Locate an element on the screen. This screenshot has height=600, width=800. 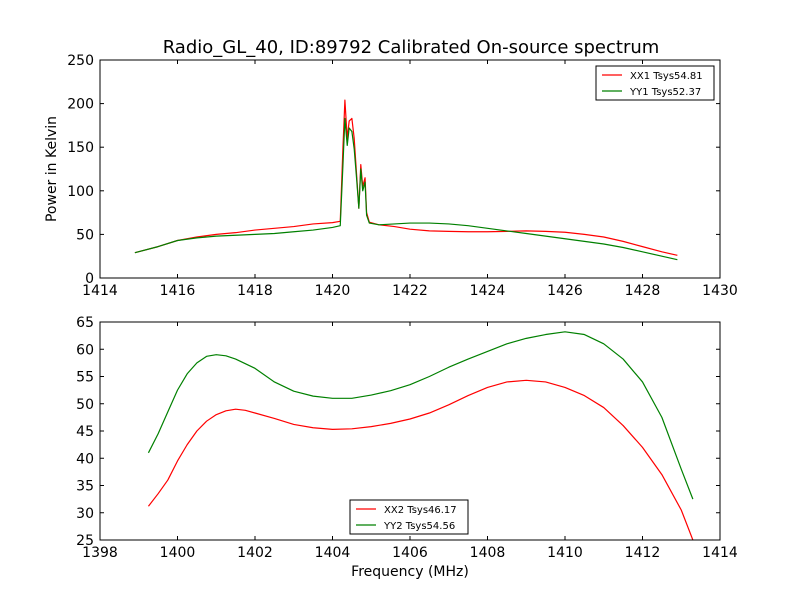
y-tick-label: 0 is located at coordinates (89, 279).